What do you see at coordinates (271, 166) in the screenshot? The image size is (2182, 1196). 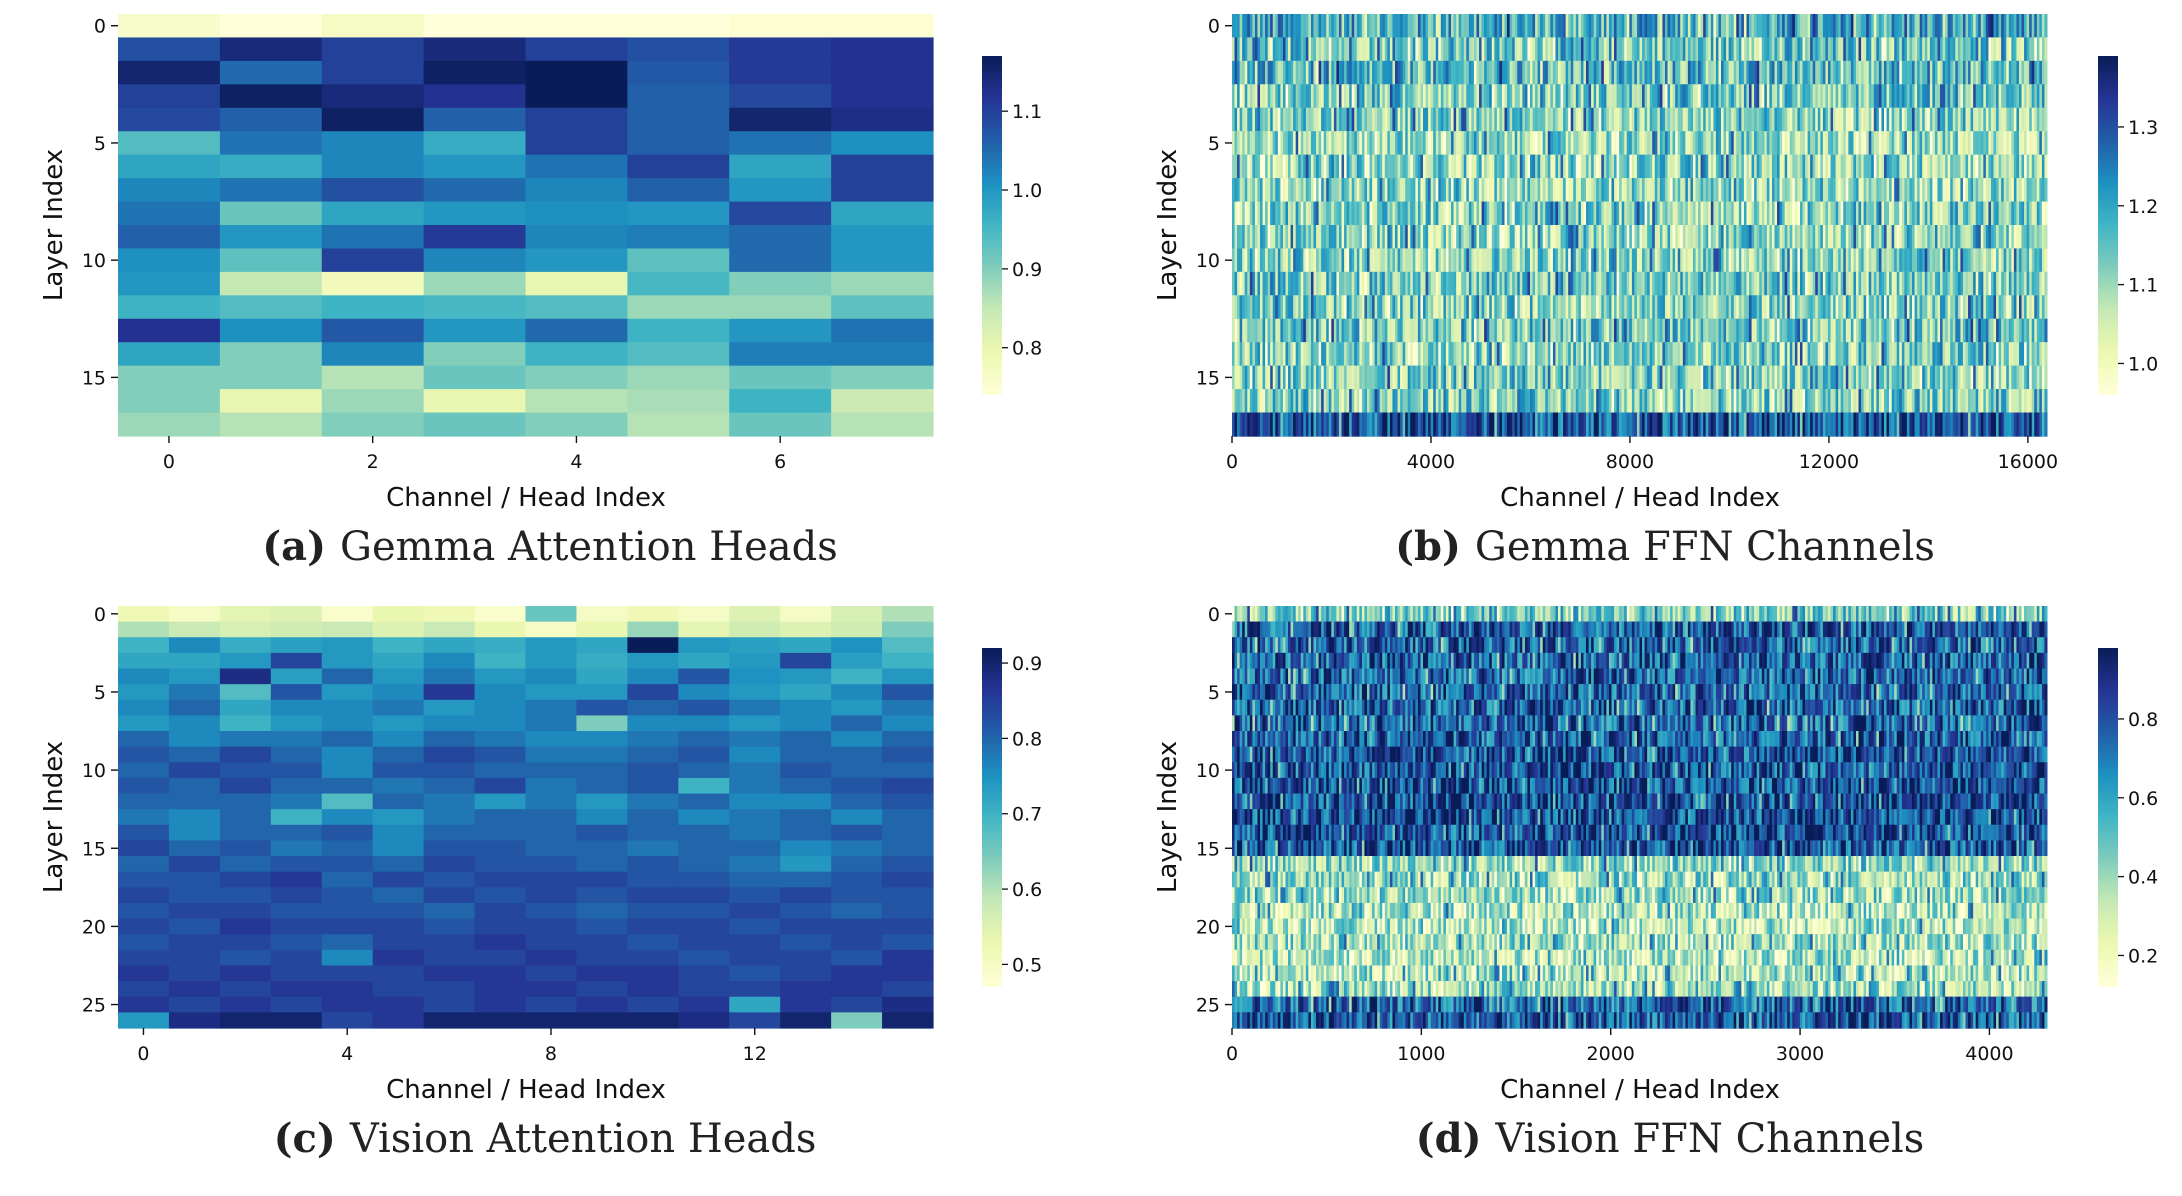 I see `heatmap-cell` at bounding box center [271, 166].